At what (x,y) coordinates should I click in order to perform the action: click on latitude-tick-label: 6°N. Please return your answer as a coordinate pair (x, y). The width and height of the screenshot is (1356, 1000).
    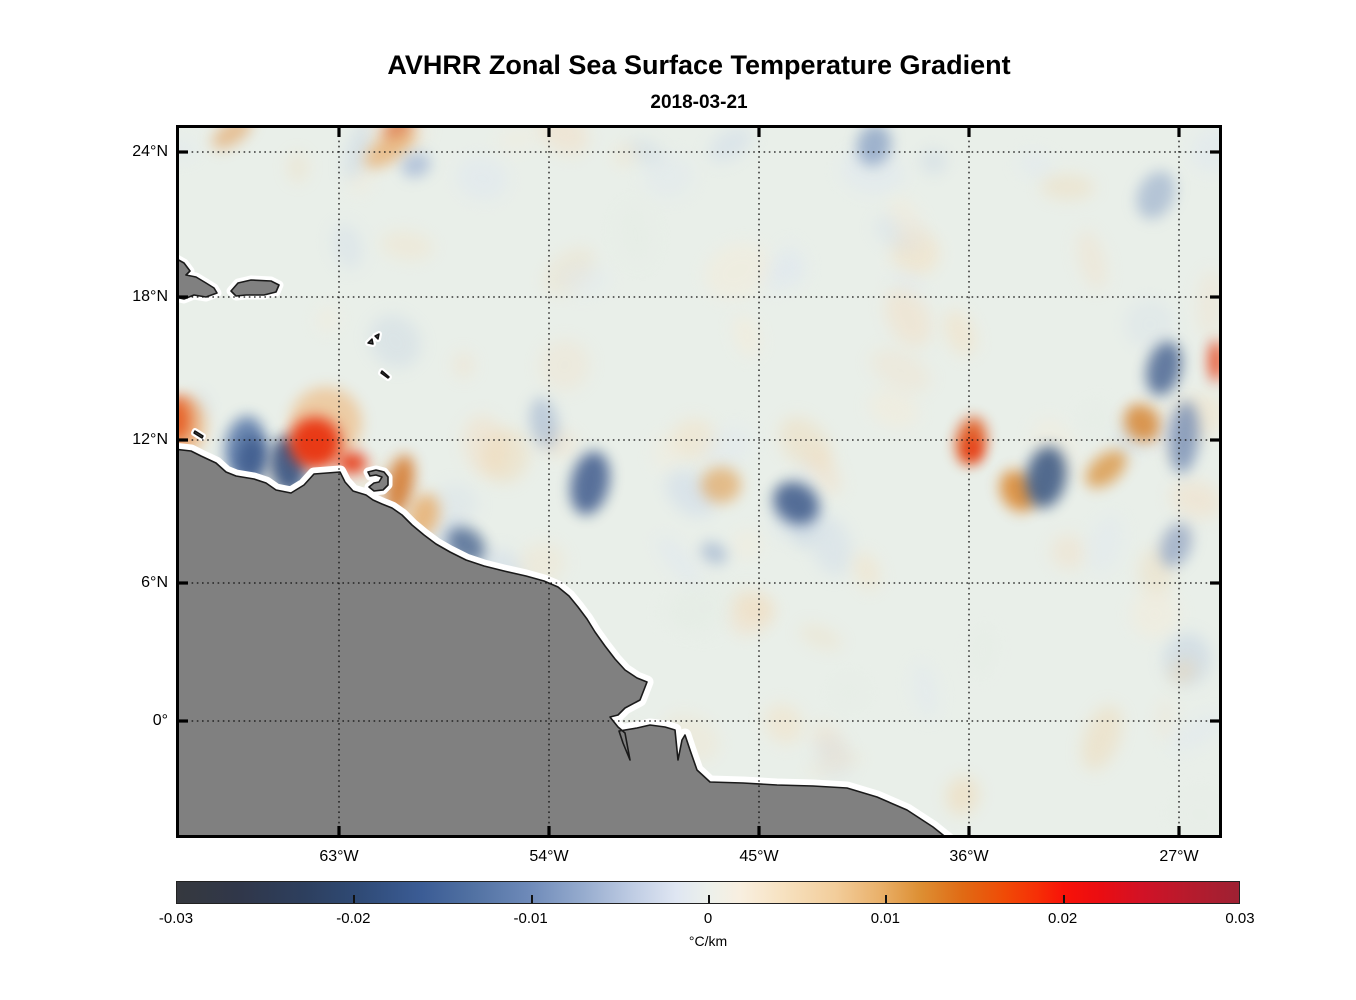
    Looking at the image, I should click on (154, 582).